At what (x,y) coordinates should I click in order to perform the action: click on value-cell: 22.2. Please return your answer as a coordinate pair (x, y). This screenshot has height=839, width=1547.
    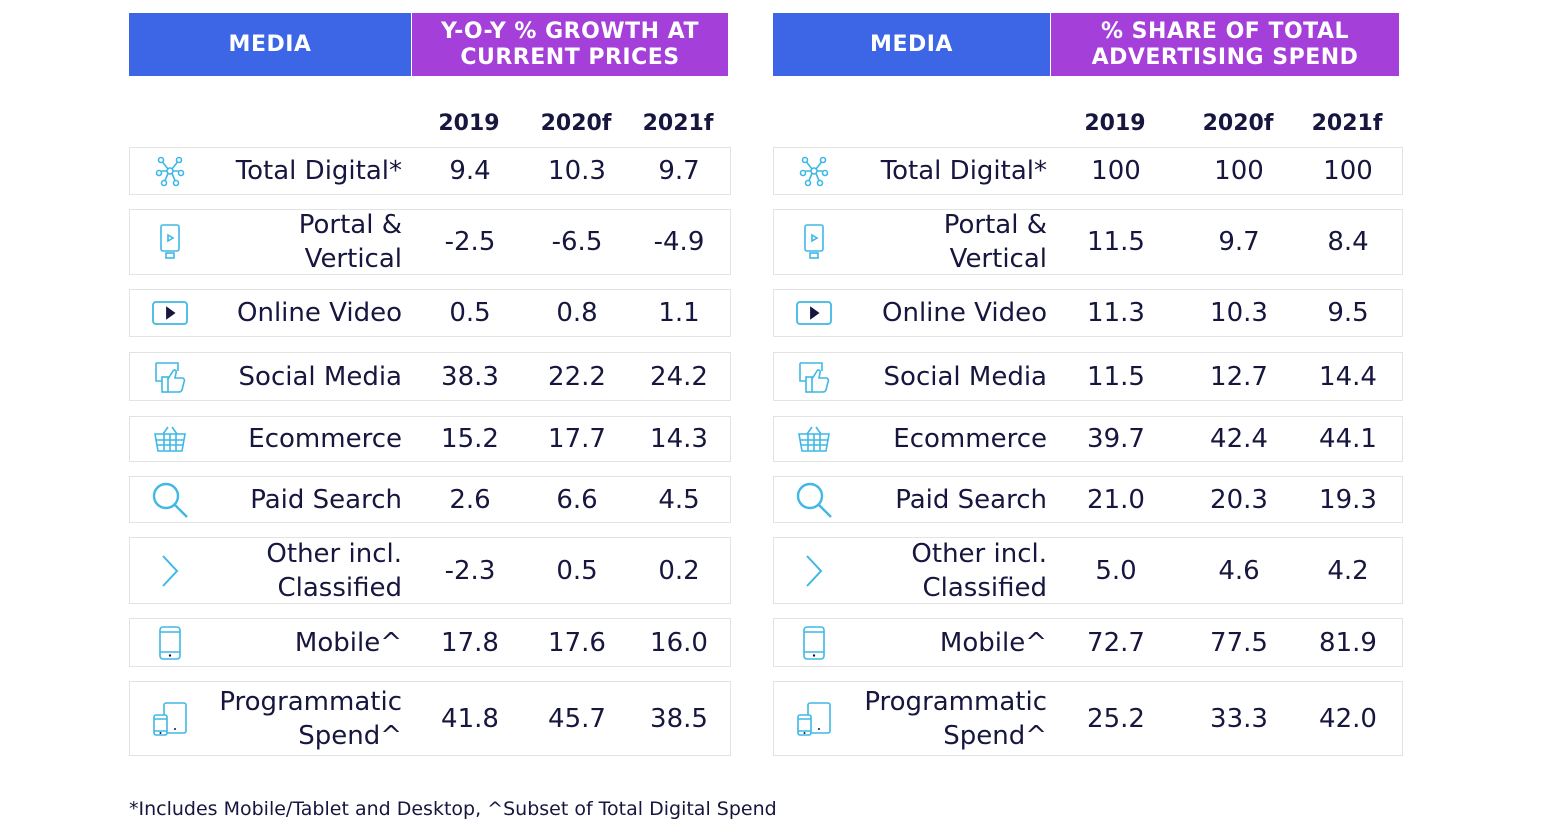
    Looking at the image, I should click on (577, 376).